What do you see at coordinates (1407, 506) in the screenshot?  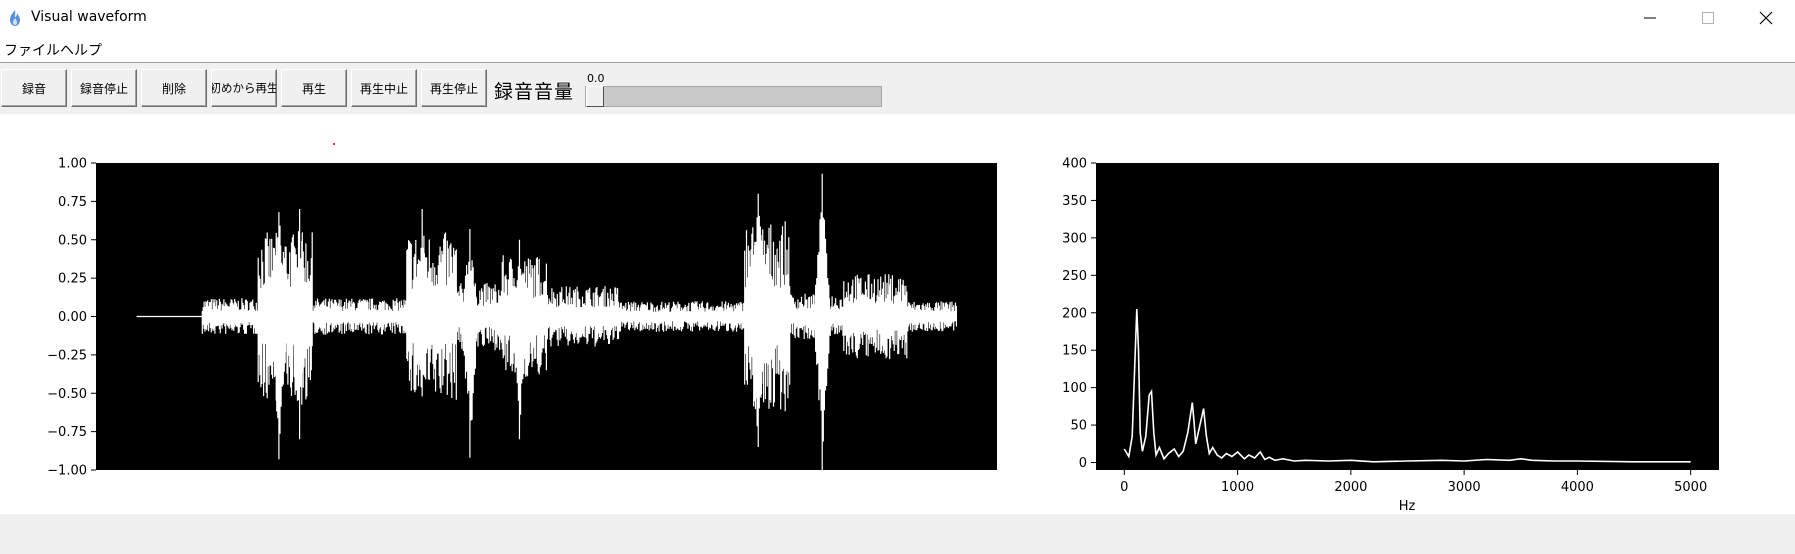 I see `spectrum-xlabel: Hz` at bounding box center [1407, 506].